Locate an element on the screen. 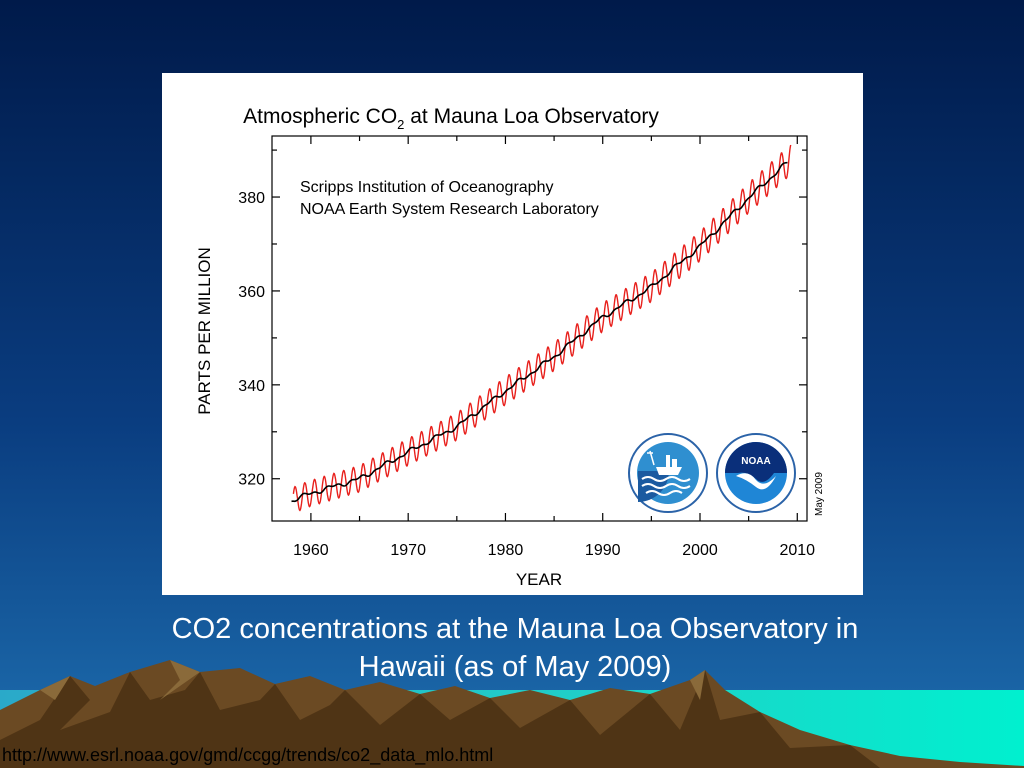  chart-title-subscript: 2 is located at coordinates (400, 124).